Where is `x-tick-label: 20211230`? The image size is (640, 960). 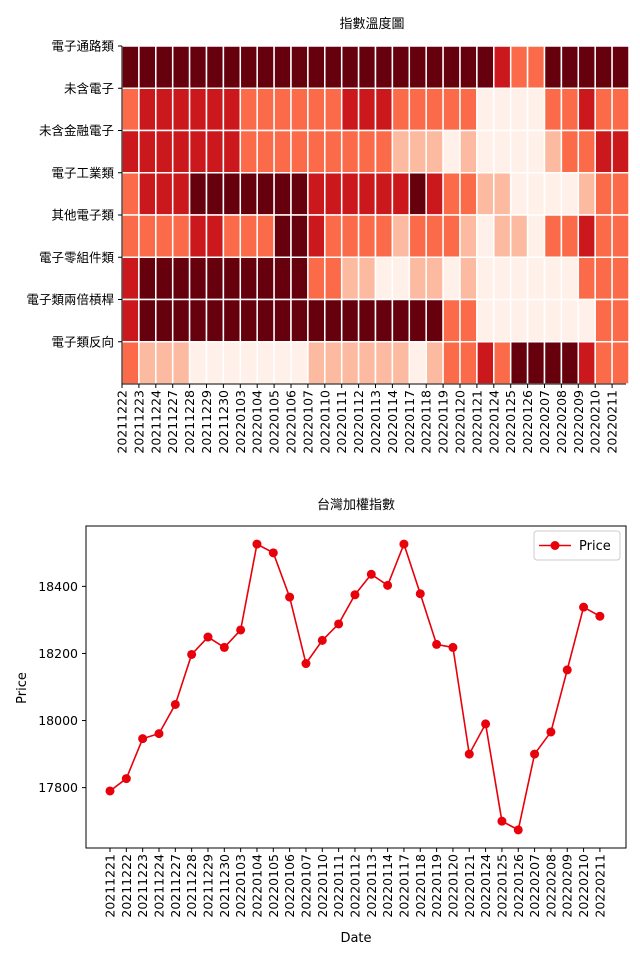
x-tick-label: 20211230 is located at coordinates (224, 886).